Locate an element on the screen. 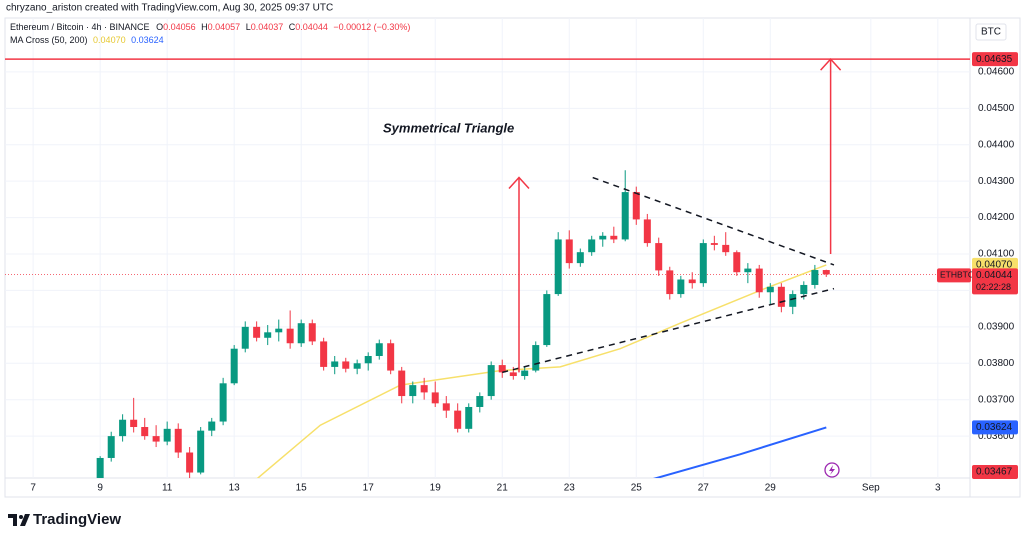  ma-label-box is located at coordinates (995, 427).